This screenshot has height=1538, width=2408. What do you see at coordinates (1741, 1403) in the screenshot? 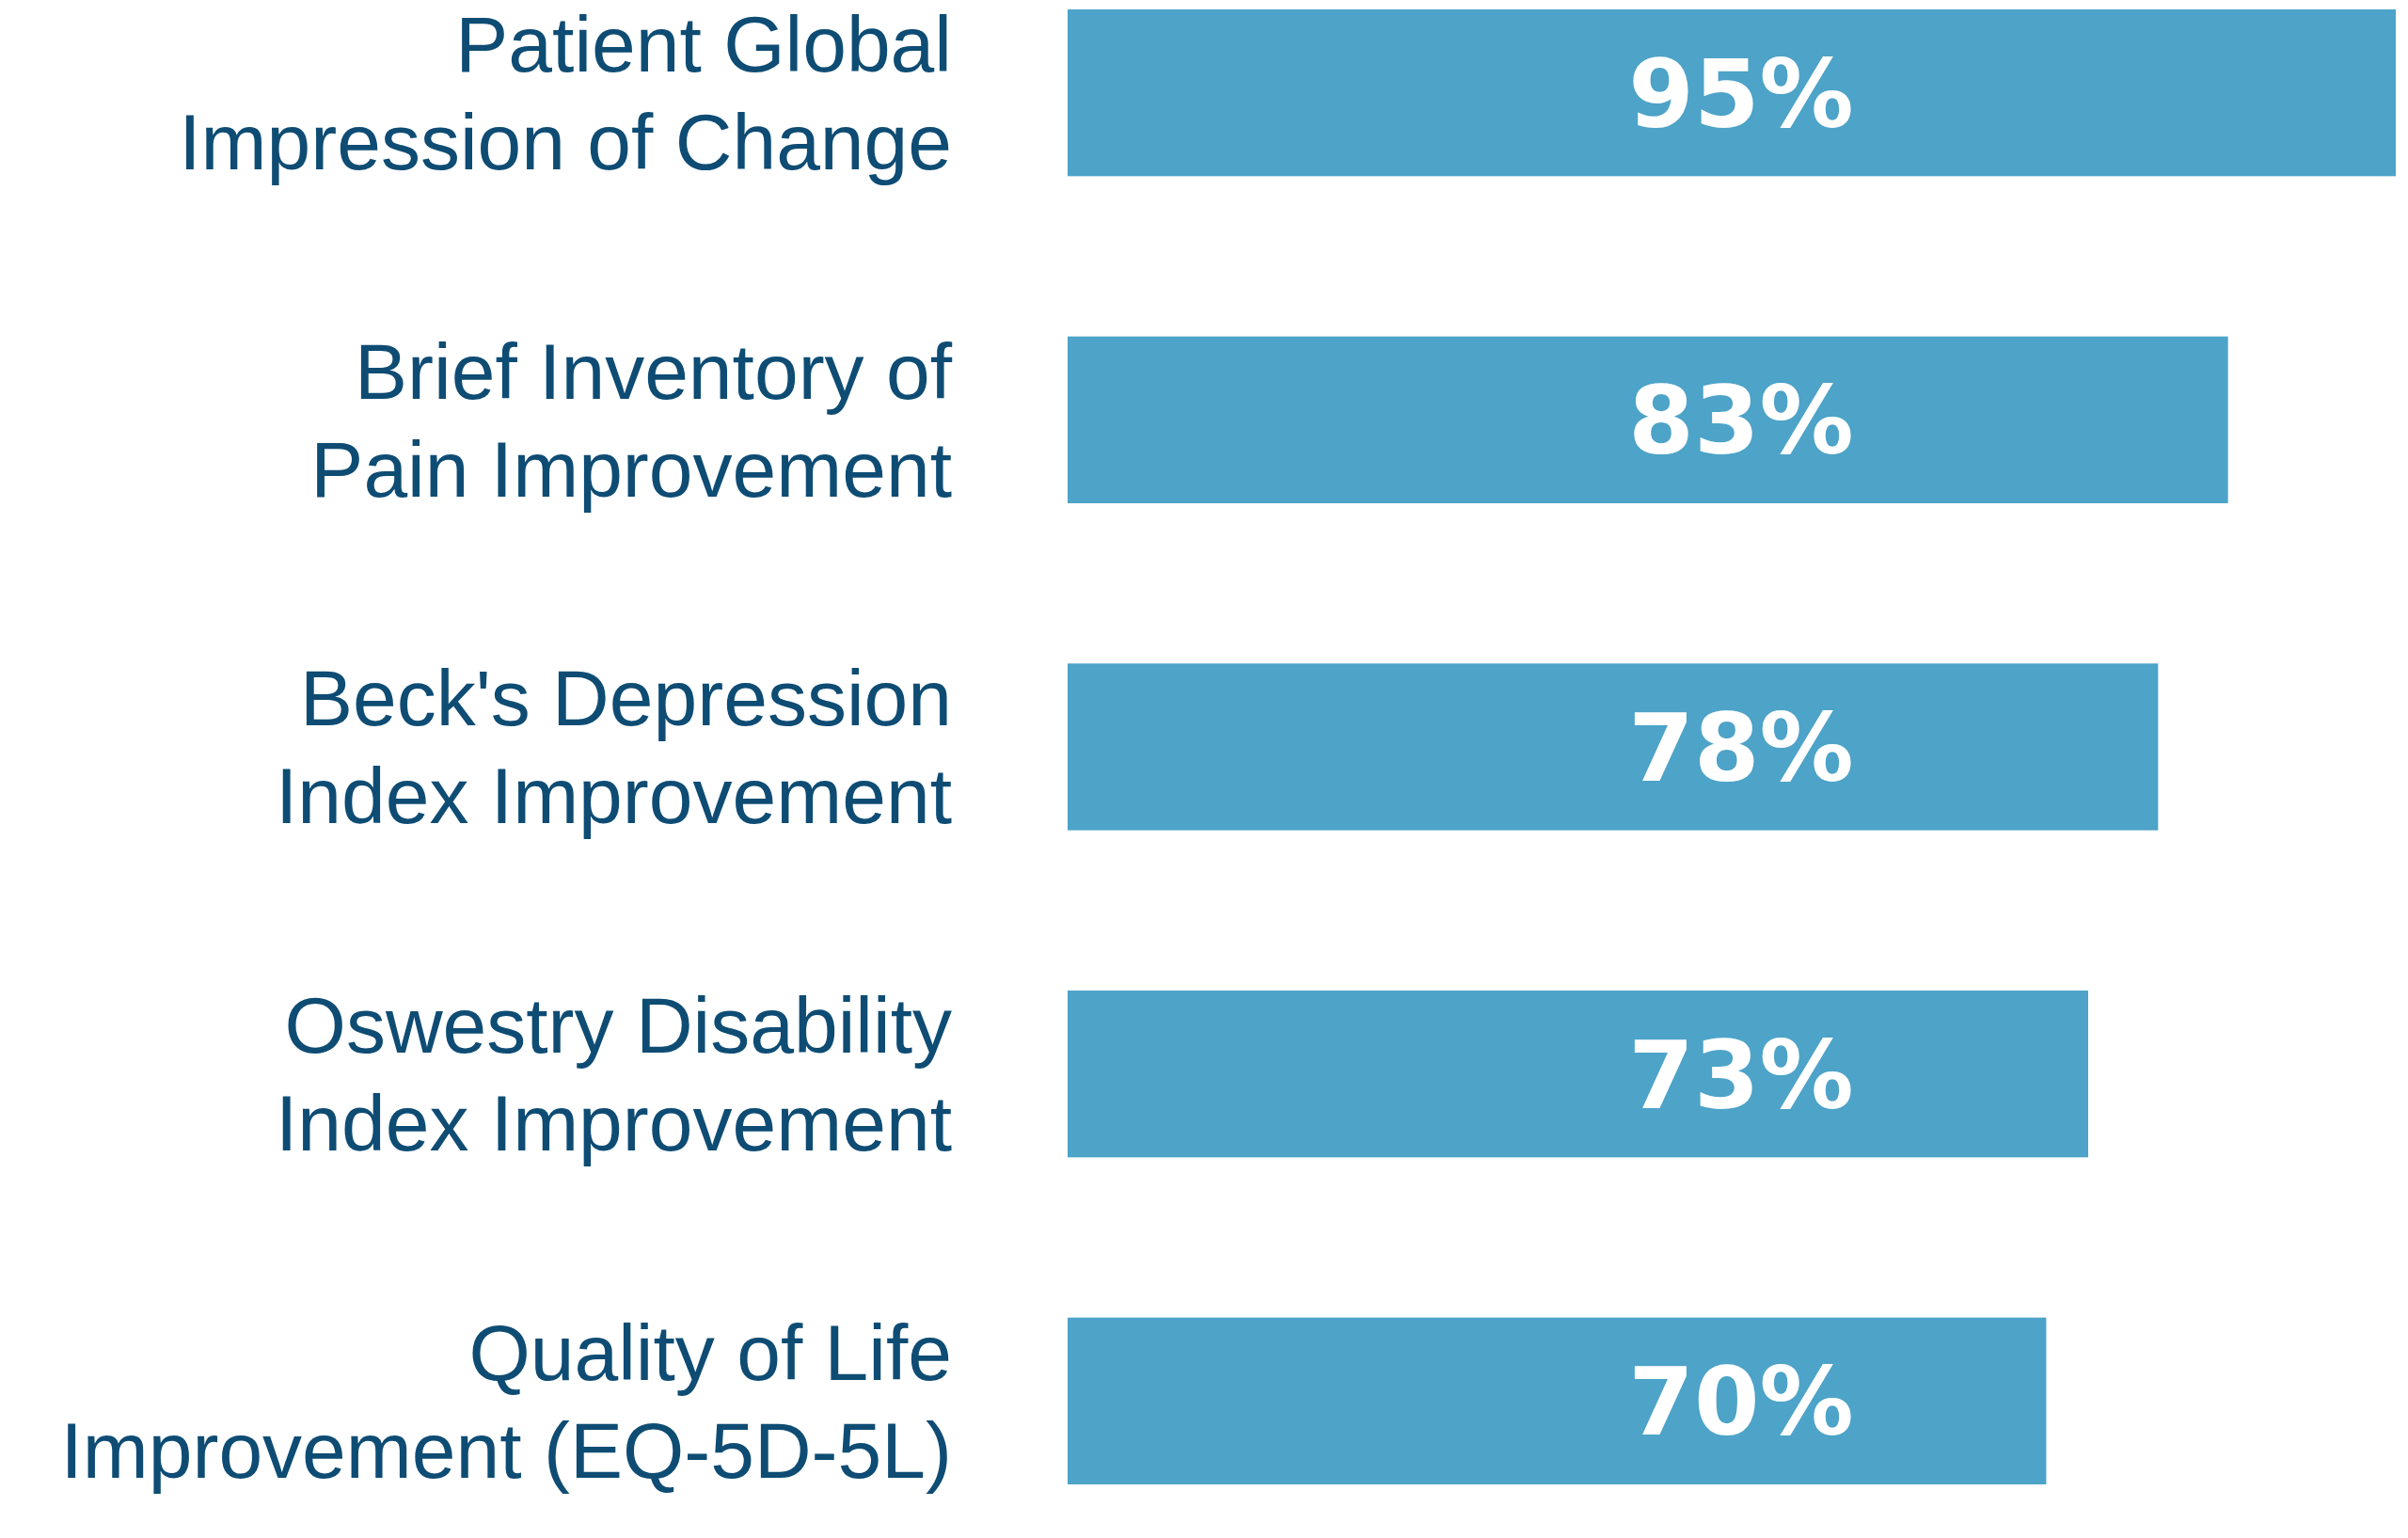
I see `data-label: 70%` at bounding box center [1741, 1403].